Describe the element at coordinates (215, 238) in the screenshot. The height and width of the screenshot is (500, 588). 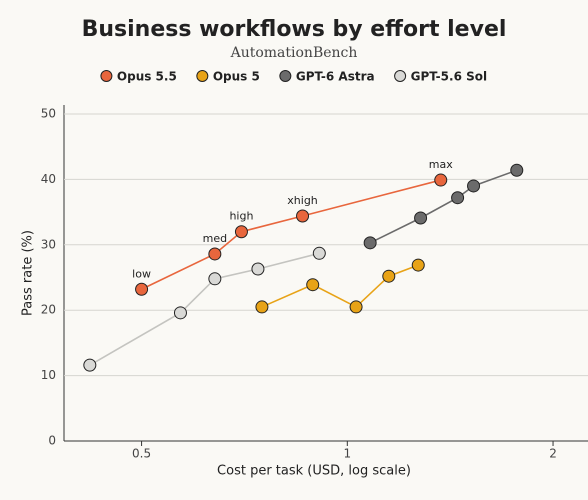
I see `point-label: med` at that location.